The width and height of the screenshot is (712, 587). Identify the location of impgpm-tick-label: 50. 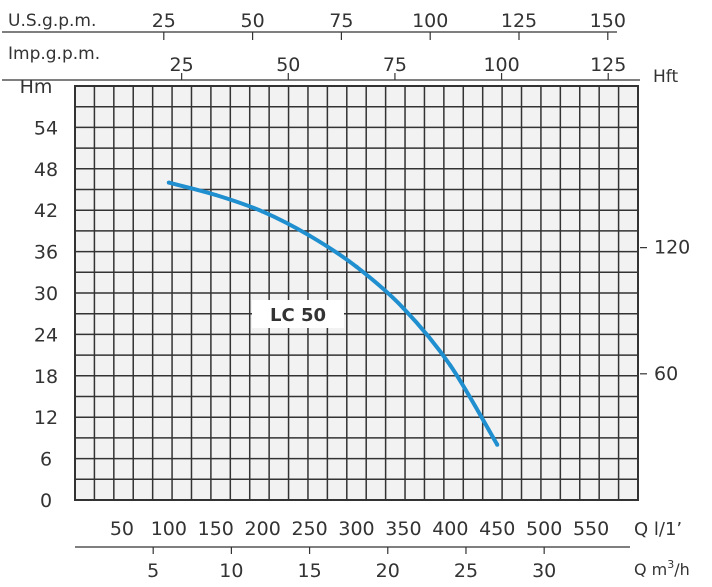
(288, 65).